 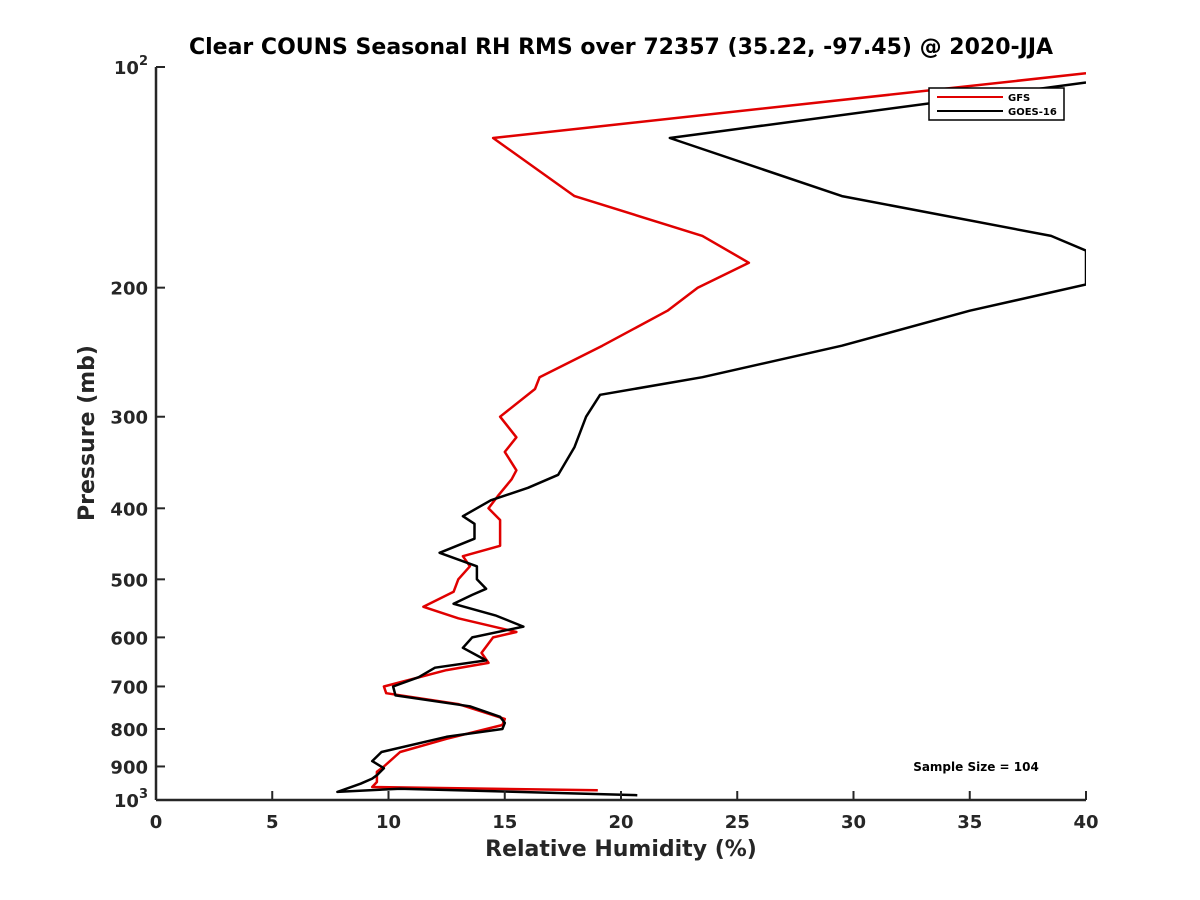 What do you see at coordinates (620, 822) in the screenshot?
I see `x-tick-label: 20` at bounding box center [620, 822].